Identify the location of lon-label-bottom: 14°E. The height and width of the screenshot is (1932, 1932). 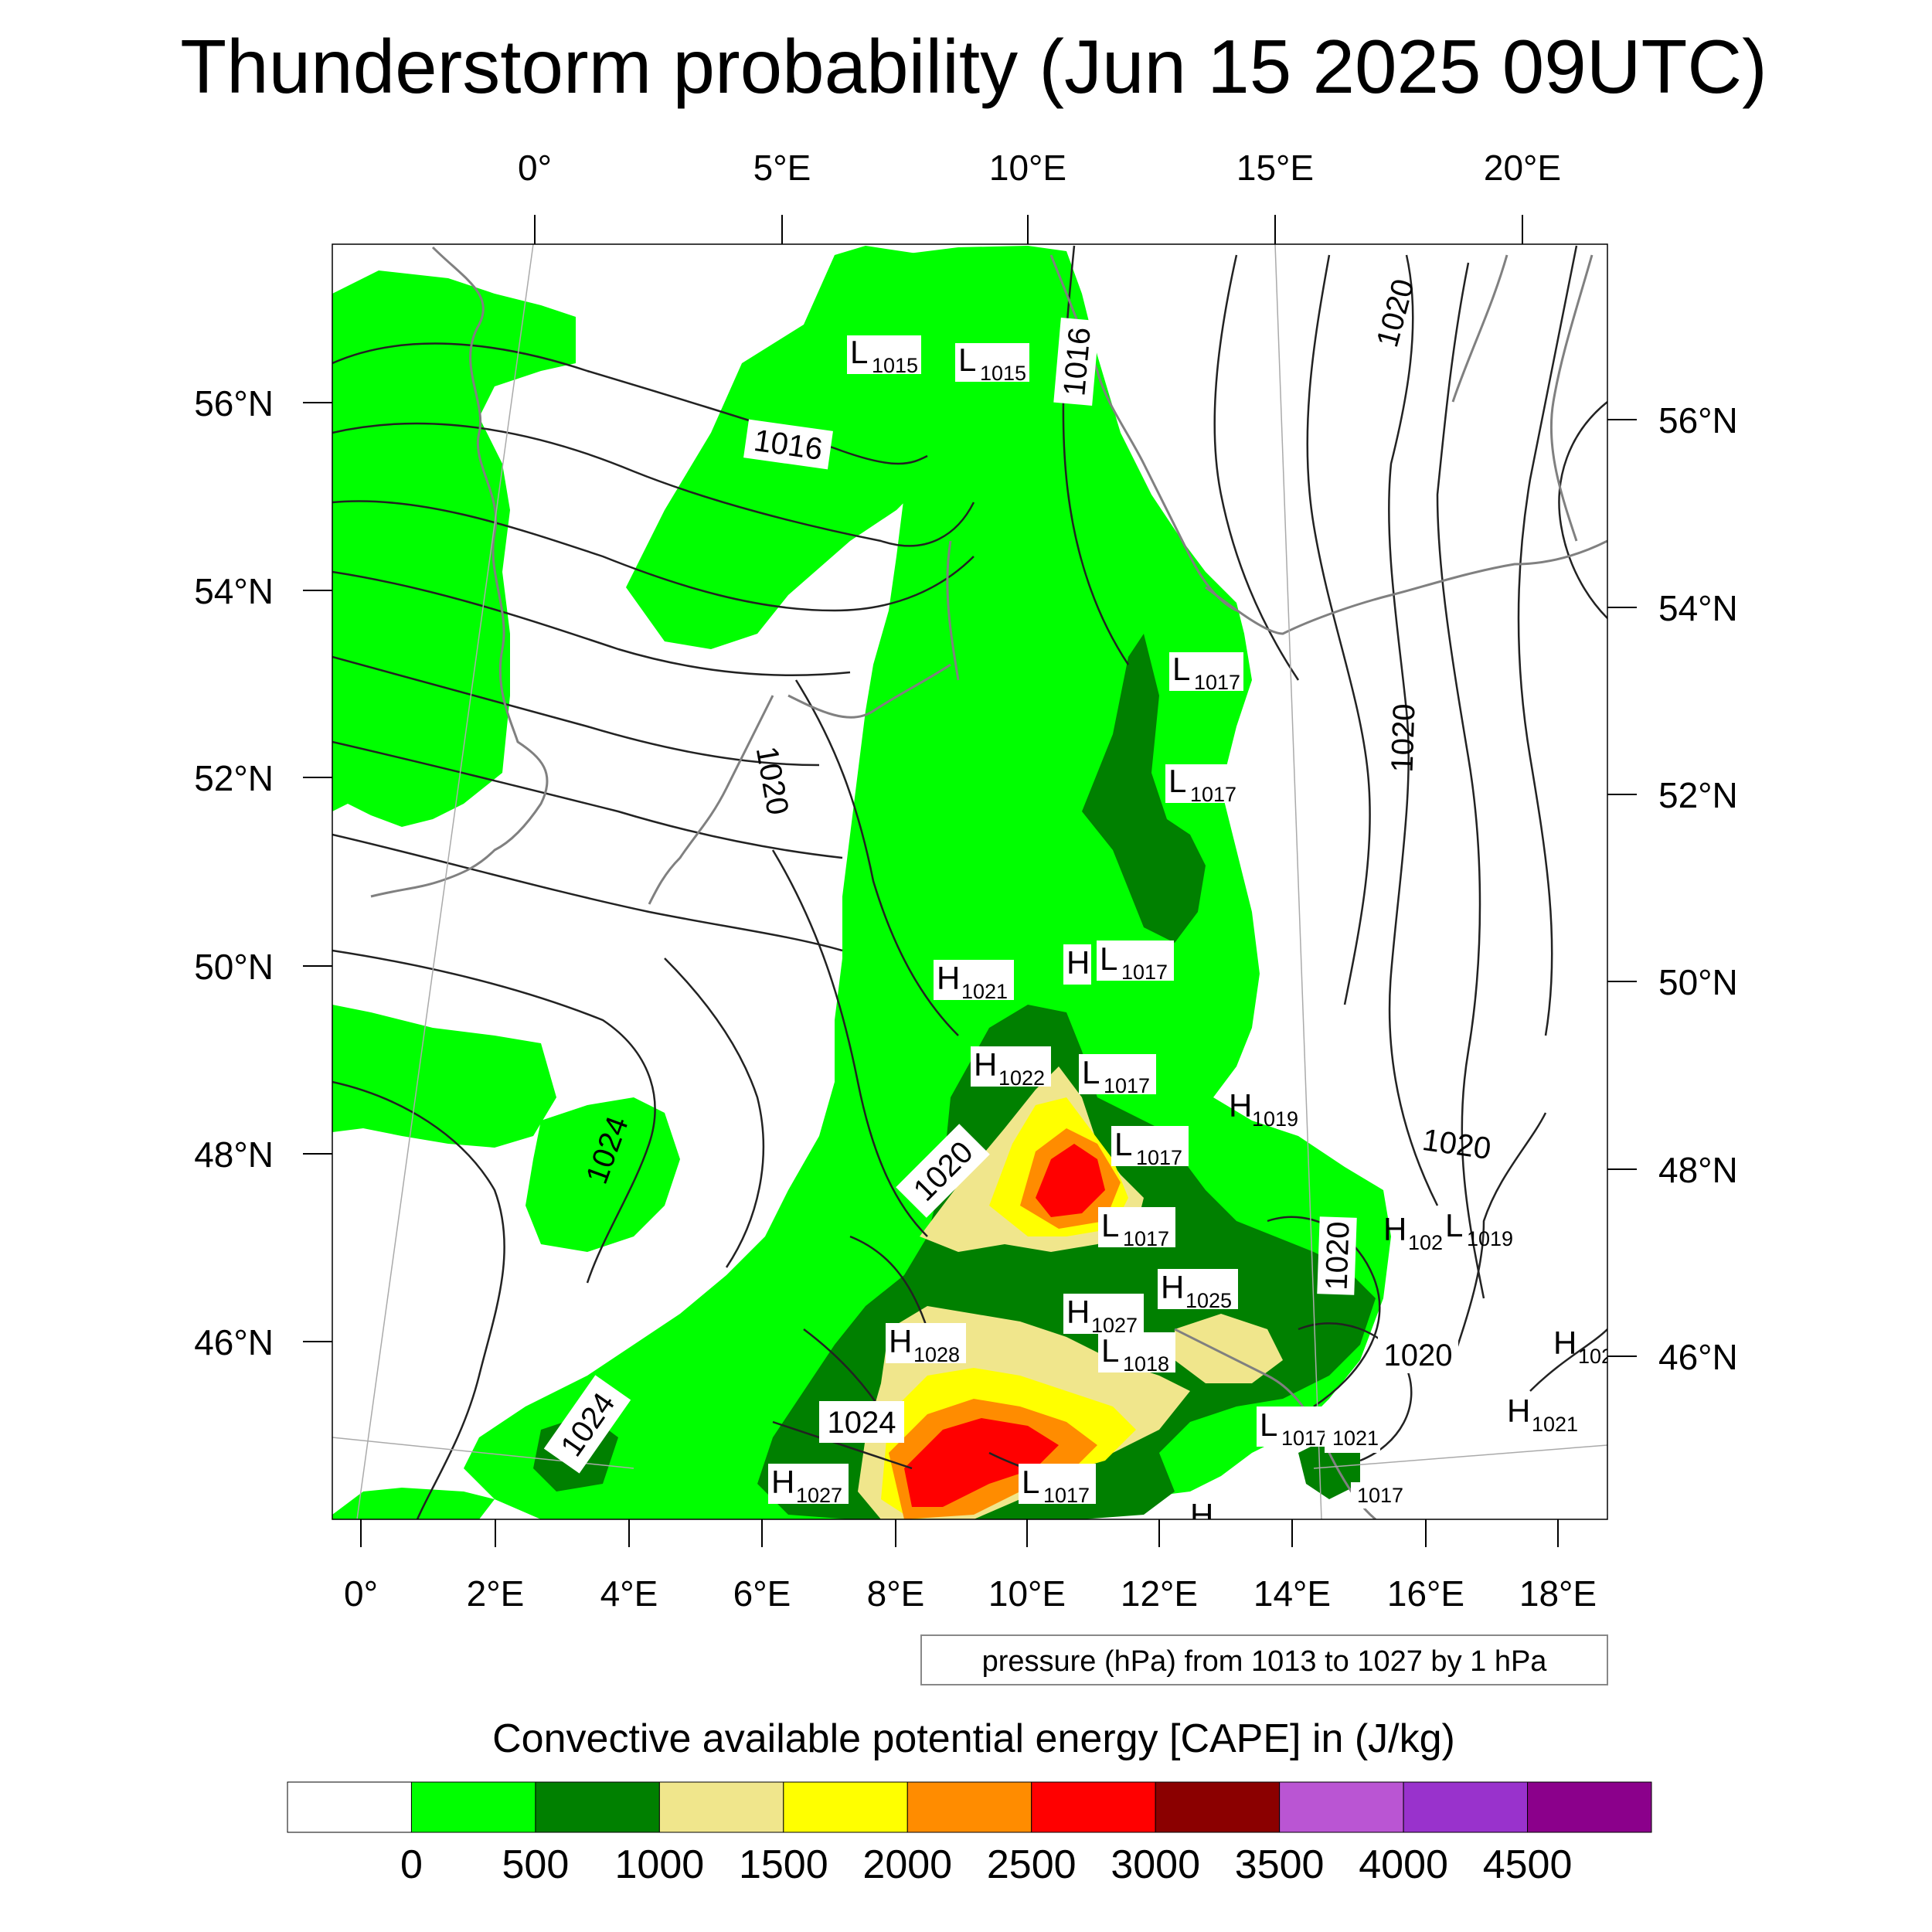
(1292, 1594).